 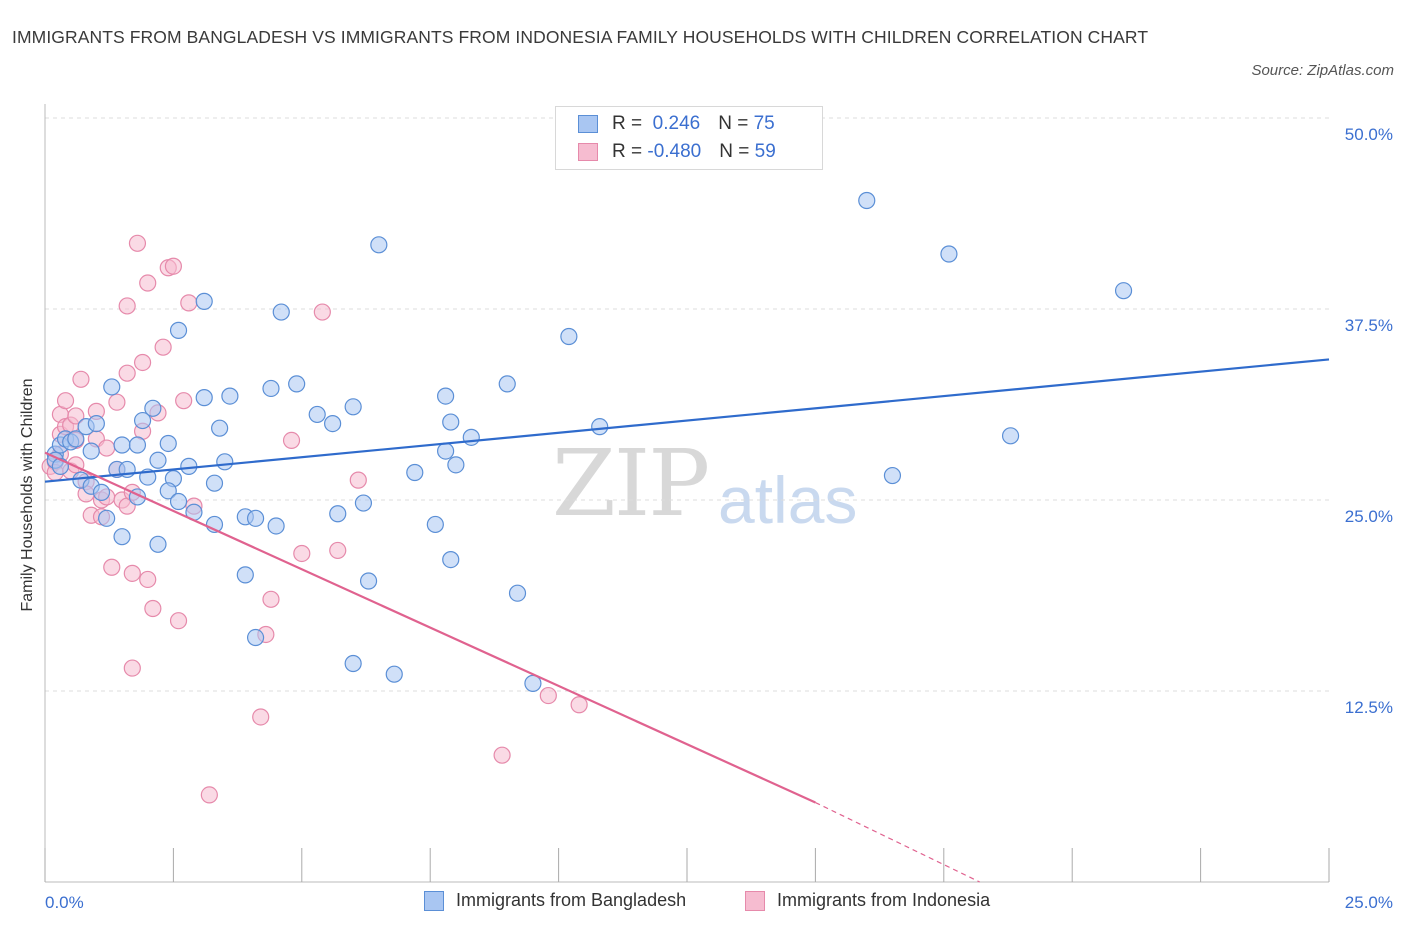 I want to click on source-label: Source: ZipAtlas.com, so click(x=1322, y=70).